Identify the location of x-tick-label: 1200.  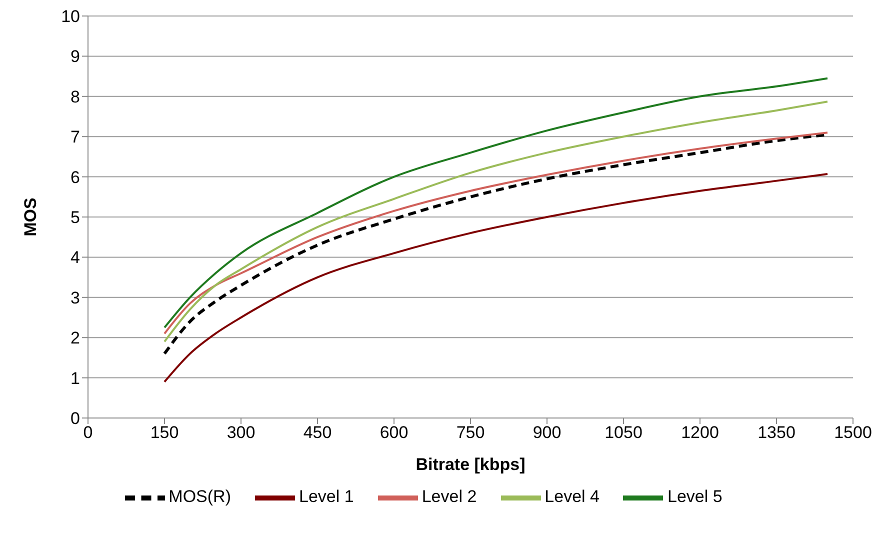
(700, 432).